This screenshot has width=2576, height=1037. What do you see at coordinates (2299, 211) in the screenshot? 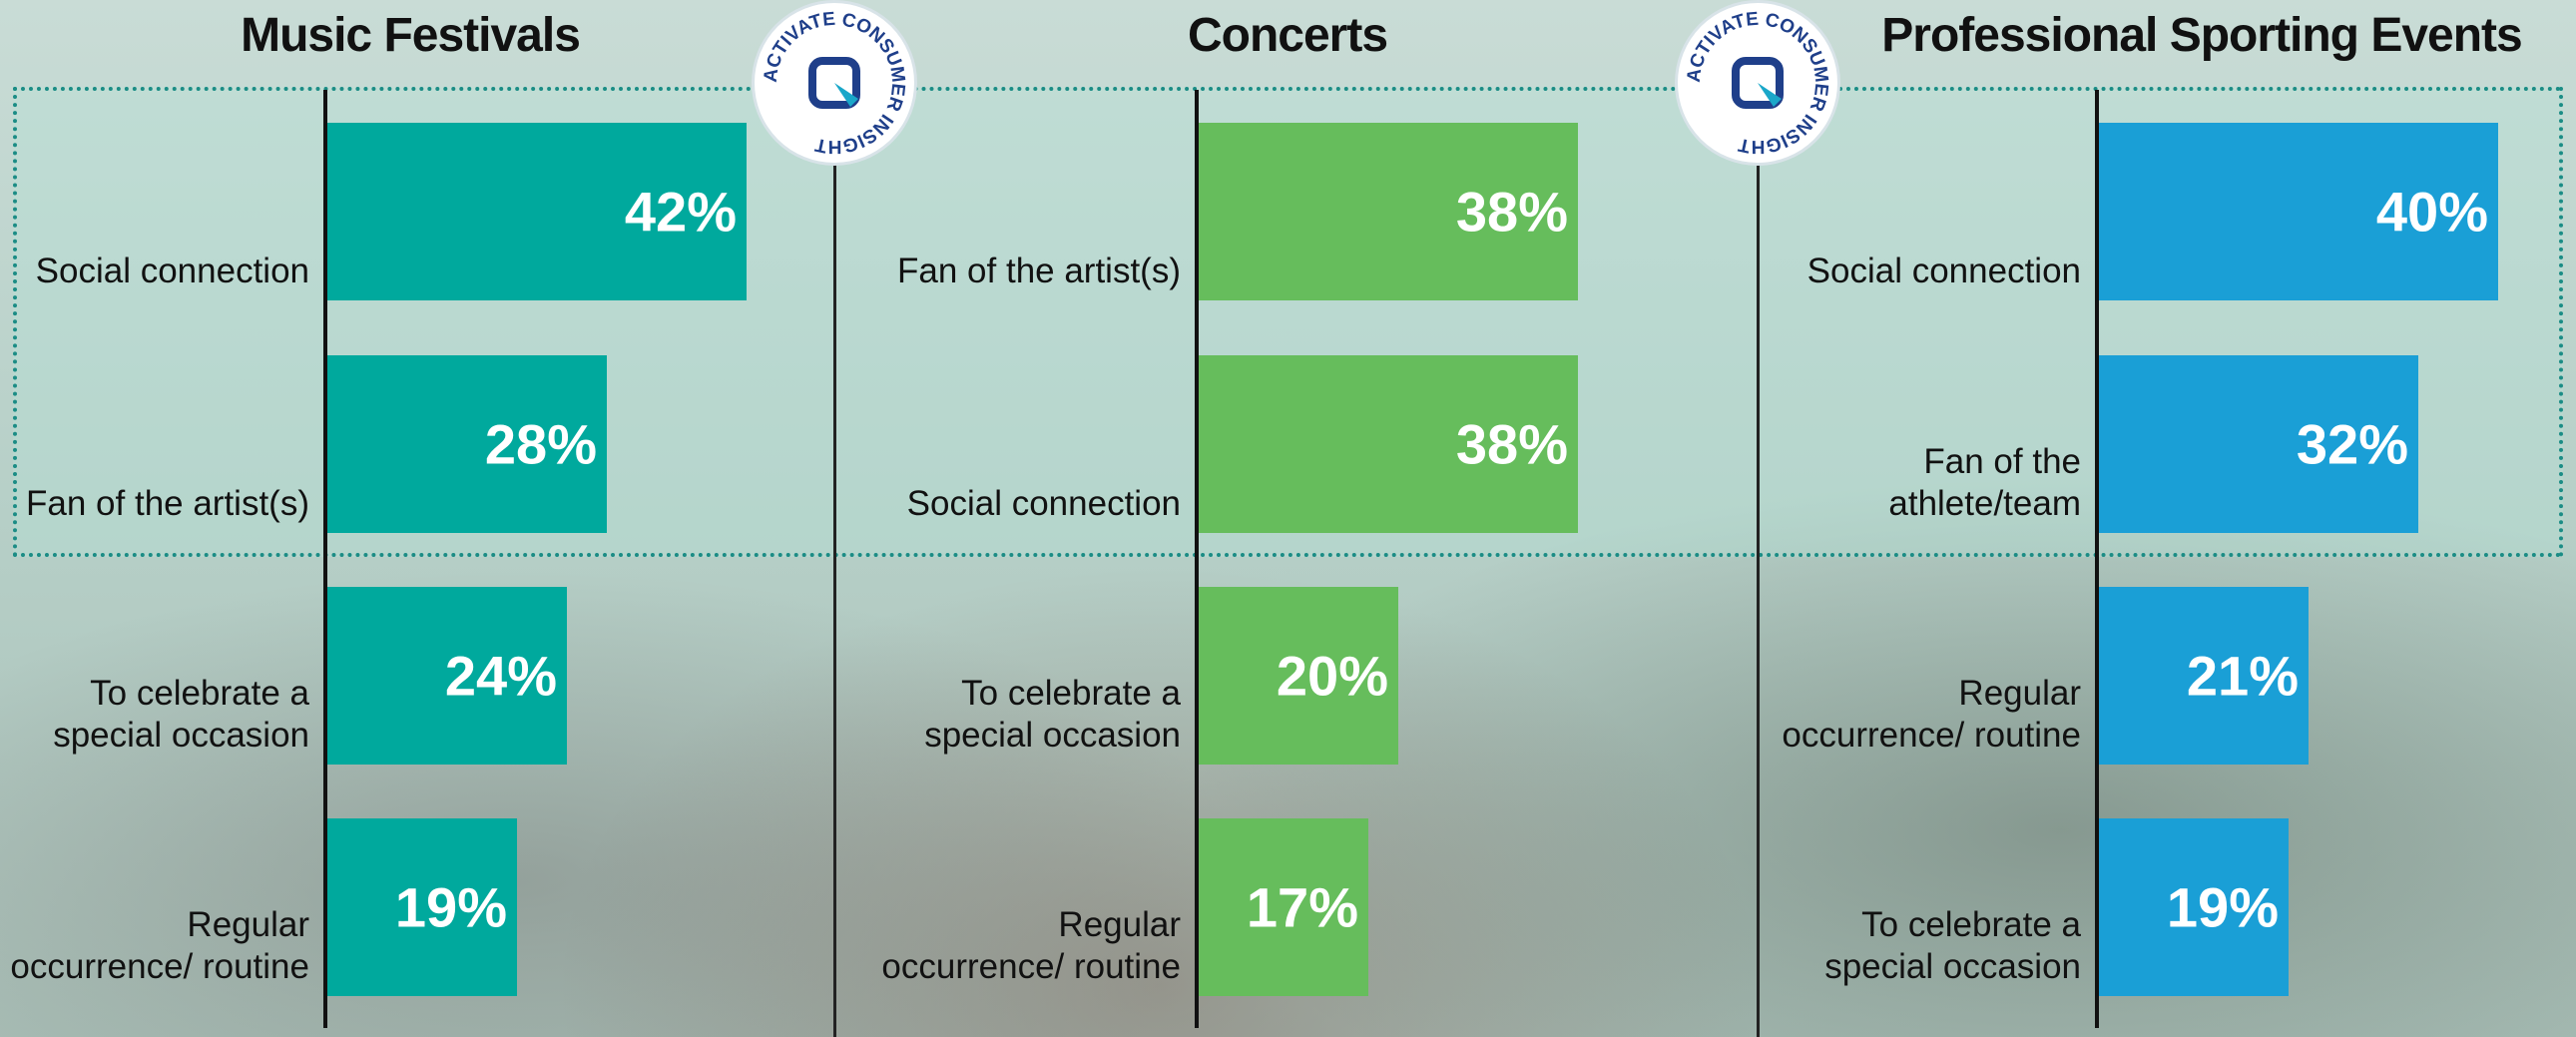
I see `bar: 40%` at bounding box center [2299, 211].